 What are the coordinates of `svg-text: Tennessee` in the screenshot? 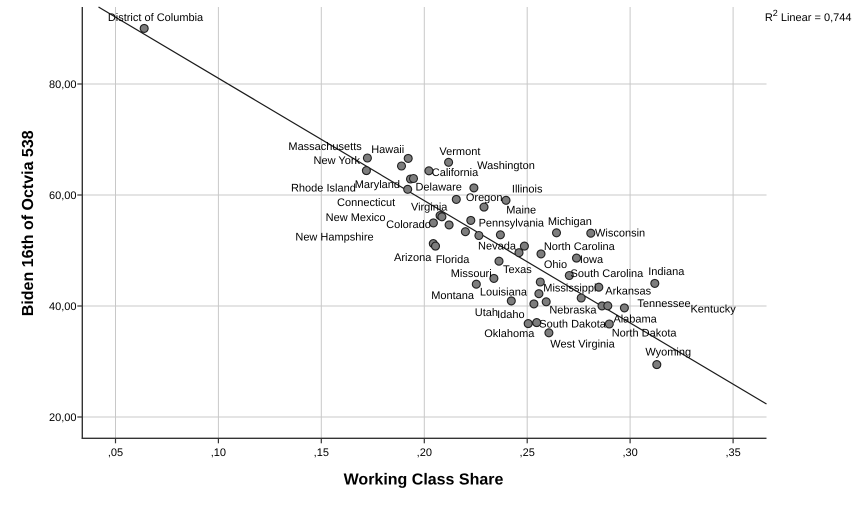 It's located at (663, 304).